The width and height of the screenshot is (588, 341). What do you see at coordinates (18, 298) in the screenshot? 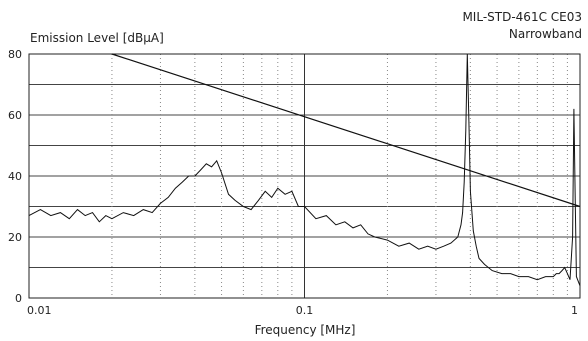
I see `y-tick-label: 0` at bounding box center [18, 298].